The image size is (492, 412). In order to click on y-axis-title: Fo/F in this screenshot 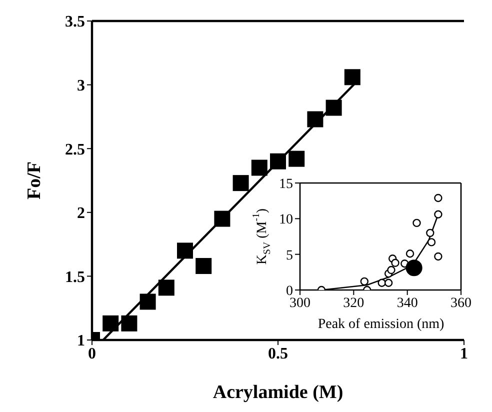, I will do `click(34, 181)`.